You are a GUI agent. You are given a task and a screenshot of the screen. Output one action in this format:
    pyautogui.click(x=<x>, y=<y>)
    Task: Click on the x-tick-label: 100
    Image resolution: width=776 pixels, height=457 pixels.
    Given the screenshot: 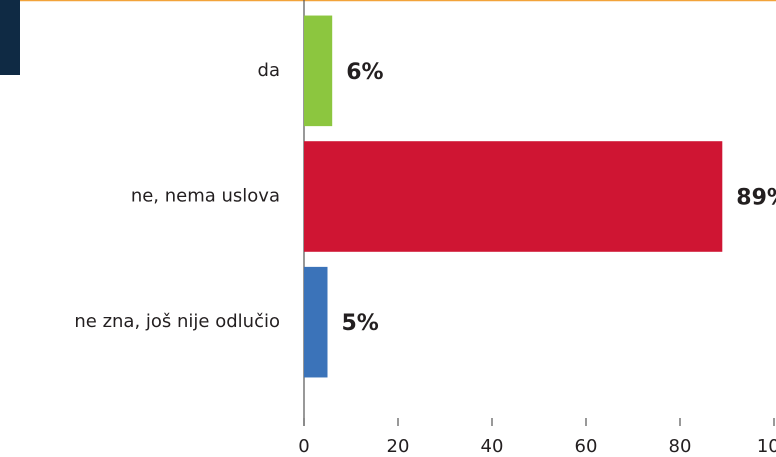 What is the action you would take?
    pyautogui.click(x=766, y=446)
    